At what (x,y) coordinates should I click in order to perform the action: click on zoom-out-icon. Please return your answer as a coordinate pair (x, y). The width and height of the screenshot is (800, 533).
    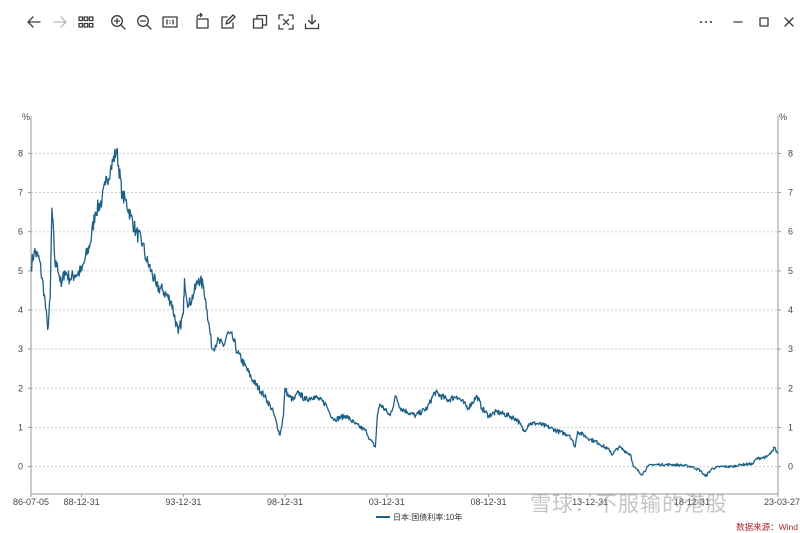
    Looking at the image, I should click on (144, 22).